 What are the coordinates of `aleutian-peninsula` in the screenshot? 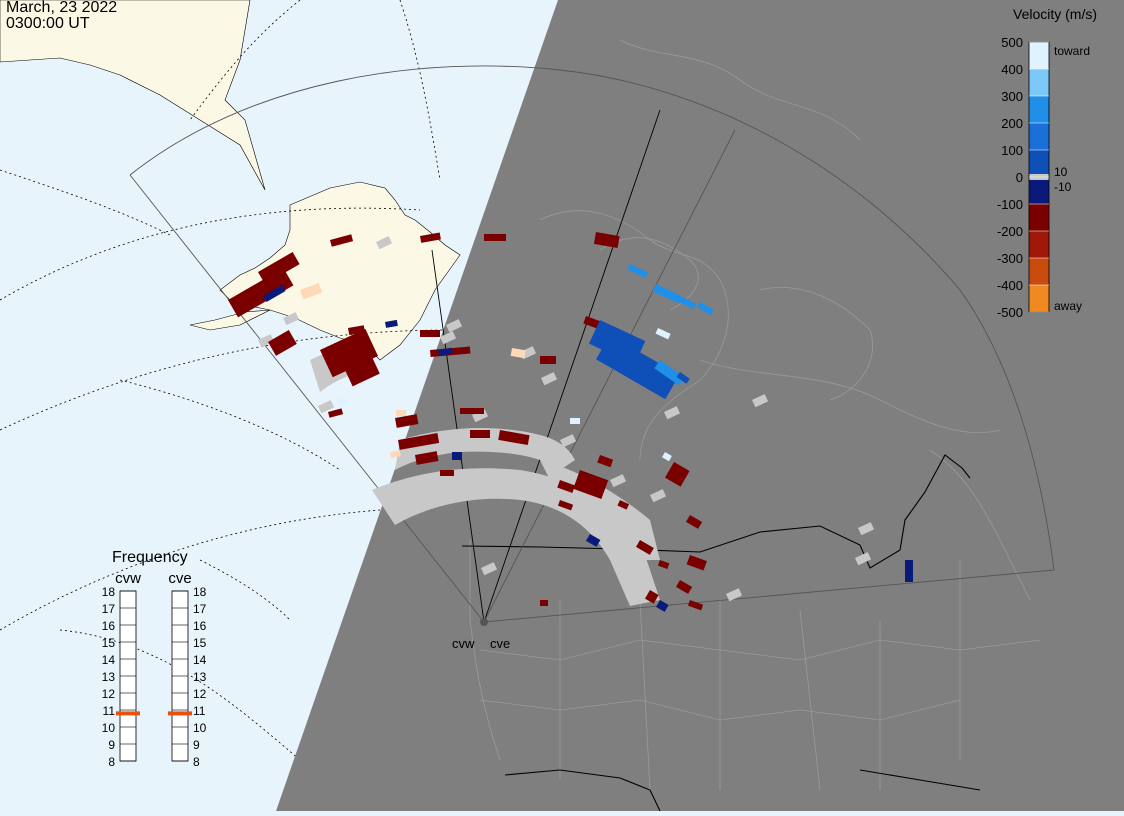 It's located at (230, 320).